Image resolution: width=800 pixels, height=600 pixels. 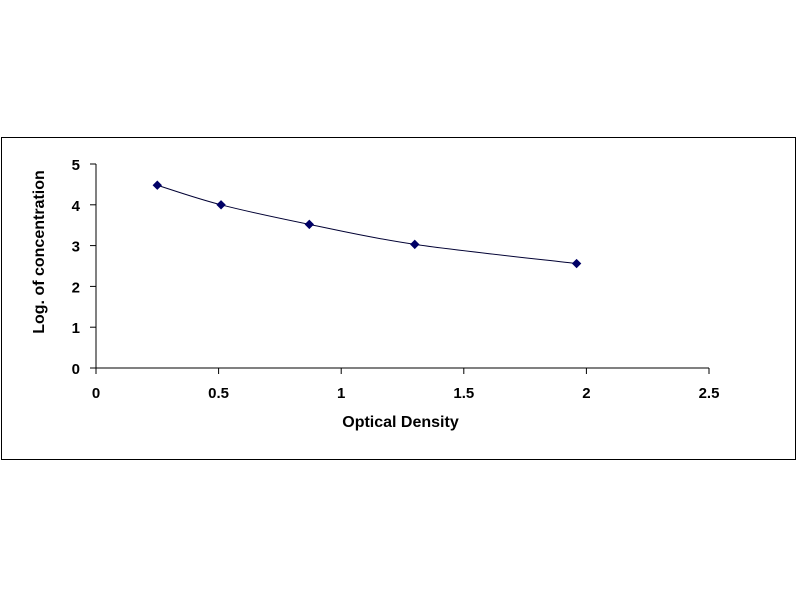 I want to click on x-axis-title: Optical Density, so click(x=400, y=422).